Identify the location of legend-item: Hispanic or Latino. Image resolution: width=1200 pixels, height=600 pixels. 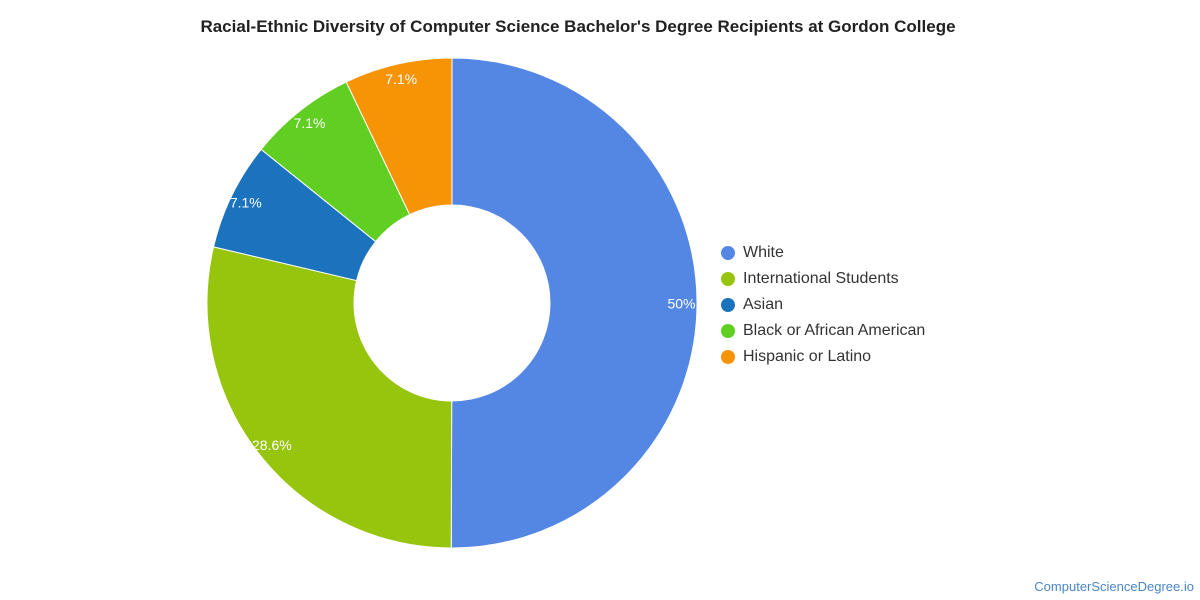
(823, 357).